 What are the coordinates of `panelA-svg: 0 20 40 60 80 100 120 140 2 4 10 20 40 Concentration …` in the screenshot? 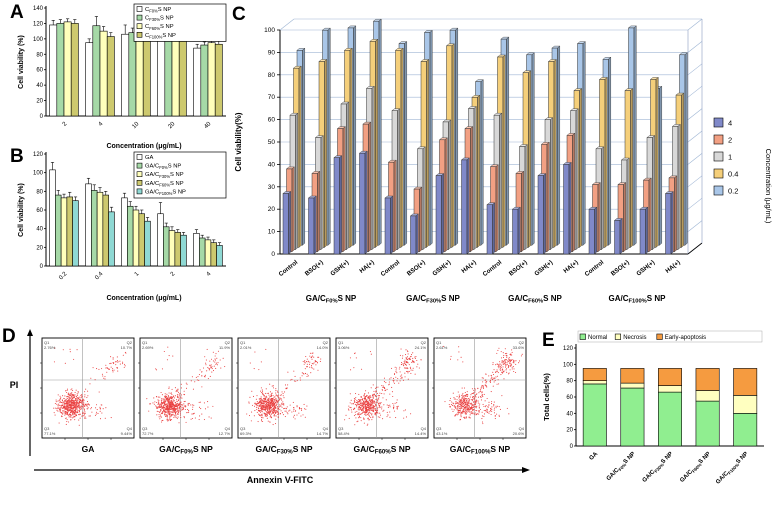 It's located at (122, 76).